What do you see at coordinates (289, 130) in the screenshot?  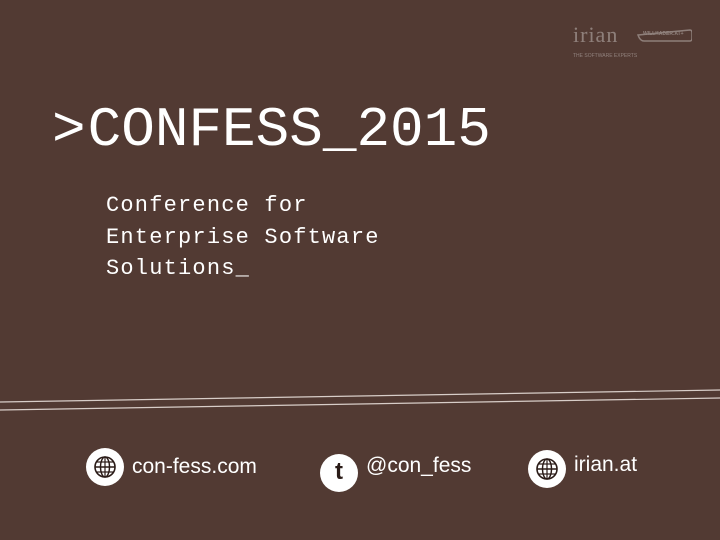 I see `title-text: CONFESS_2015` at bounding box center [289, 130].